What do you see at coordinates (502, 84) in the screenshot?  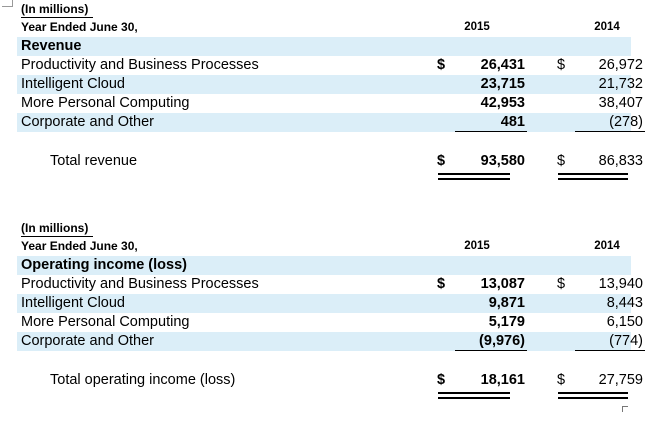 I see `value-text: 23,715` at bounding box center [502, 84].